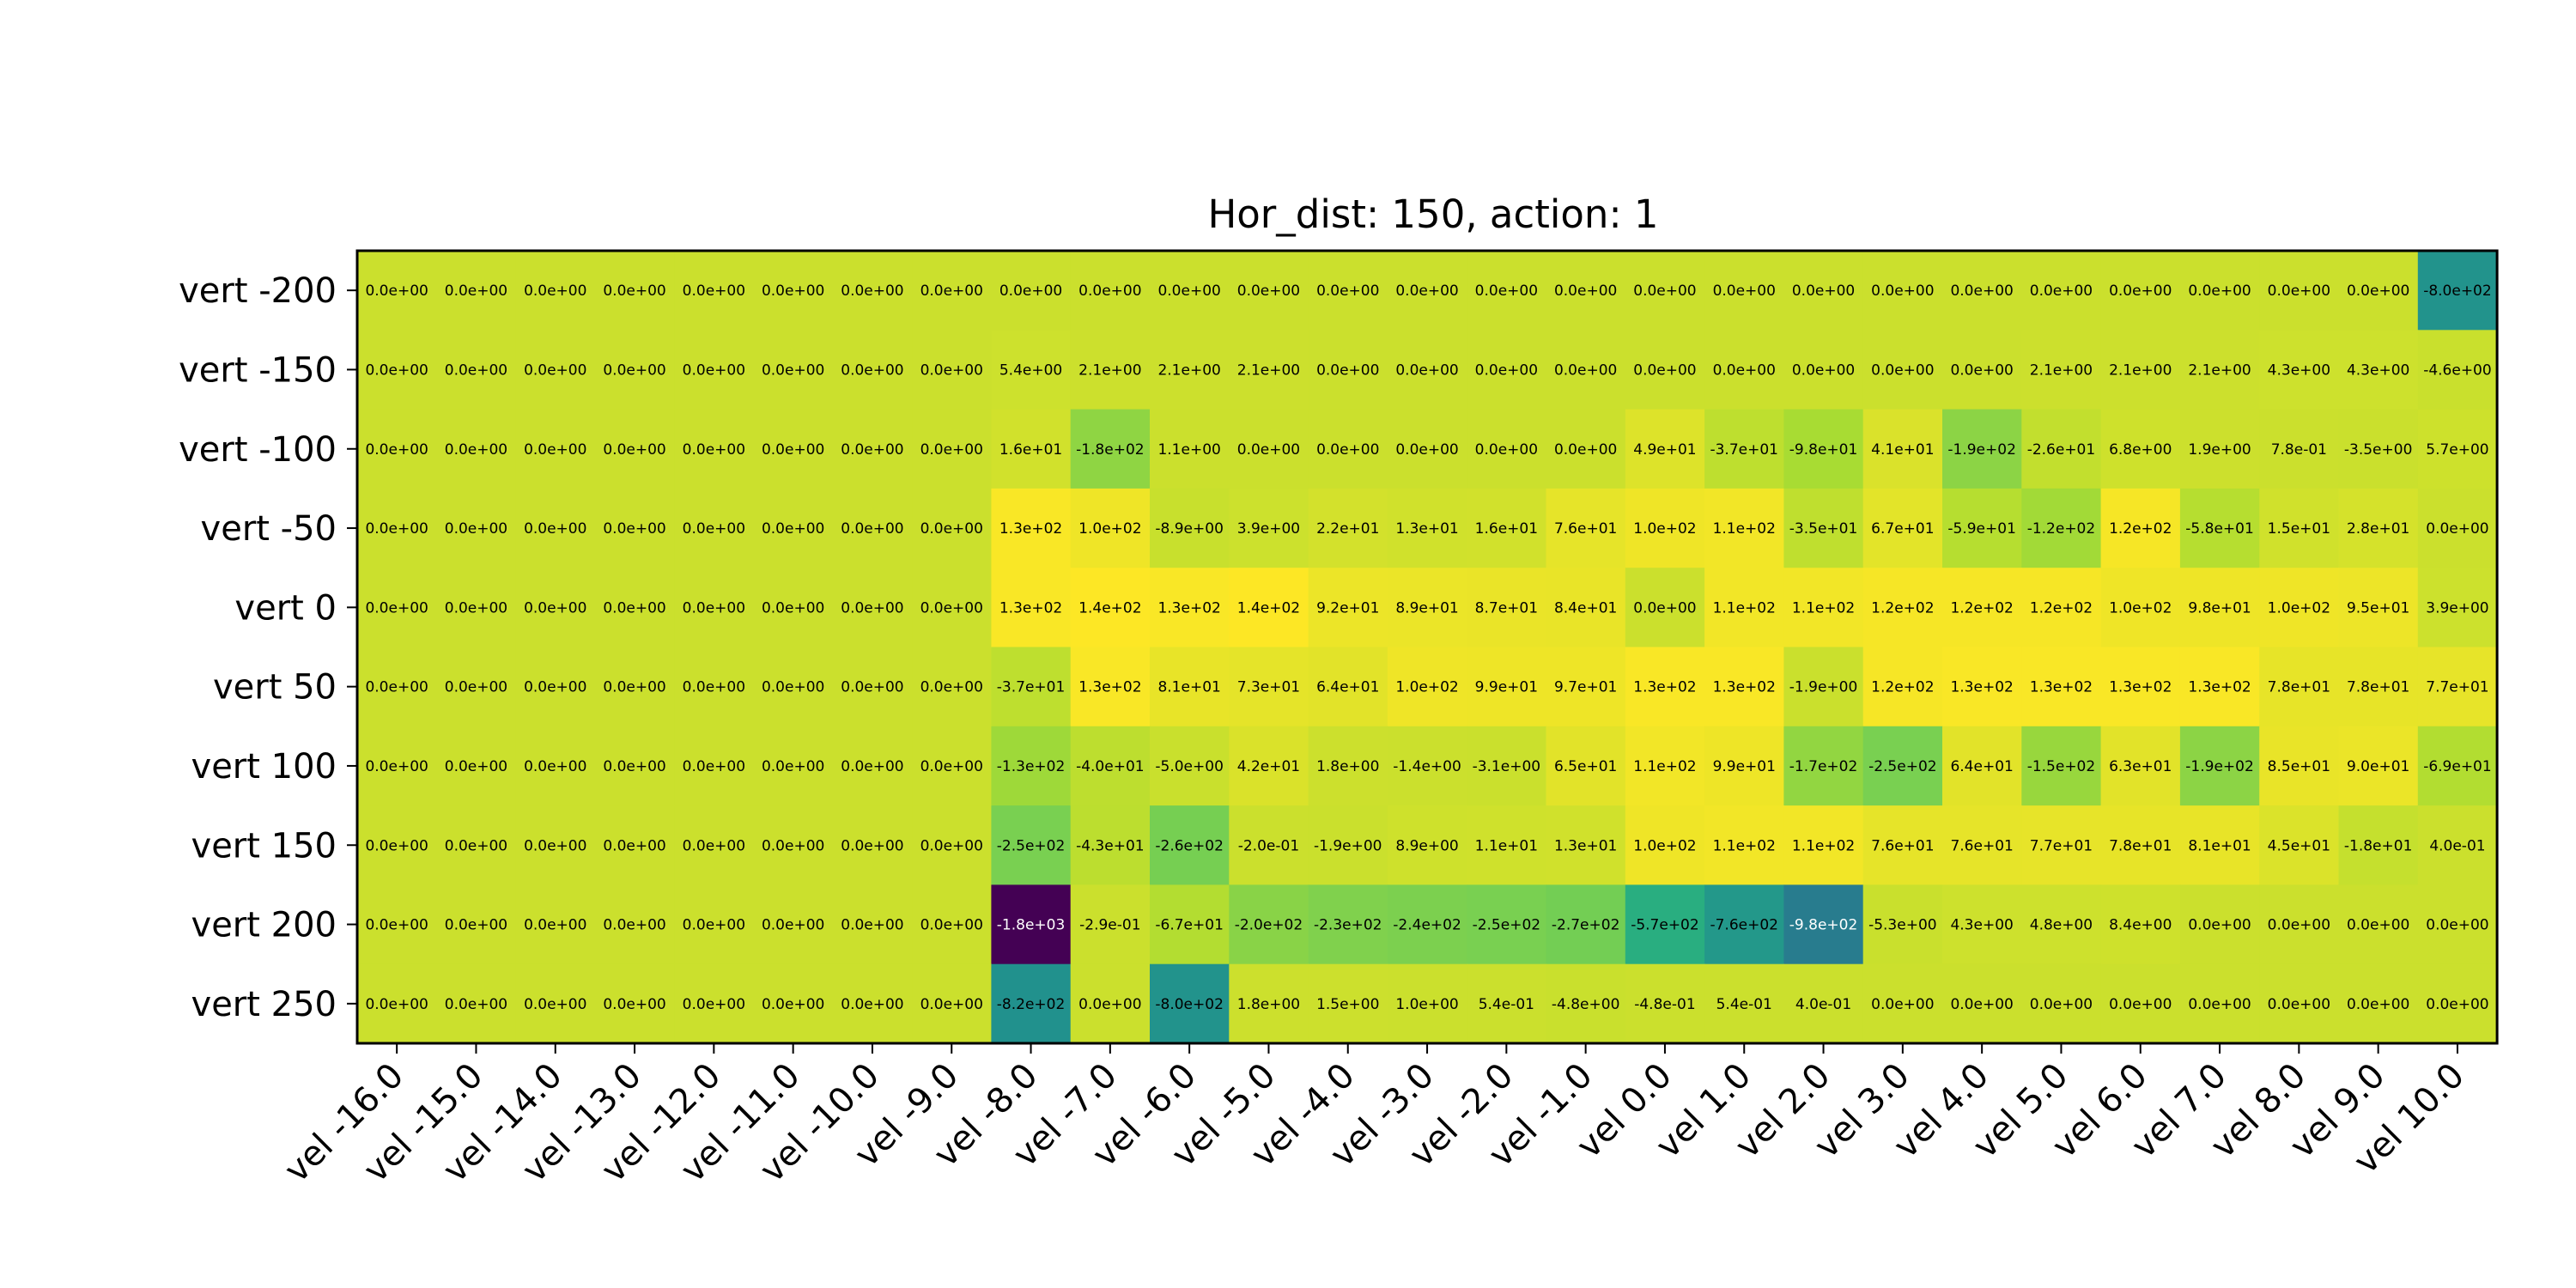 The height and width of the screenshot is (1288, 2576). Describe the element at coordinates (264, 925) in the screenshot. I see `y-tick-label: vert 200` at that location.